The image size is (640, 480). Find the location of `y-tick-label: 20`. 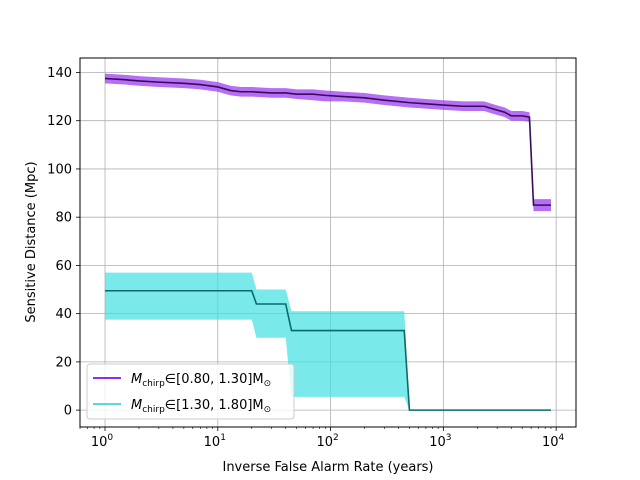

y-tick-label: 20 is located at coordinates (63, 362).